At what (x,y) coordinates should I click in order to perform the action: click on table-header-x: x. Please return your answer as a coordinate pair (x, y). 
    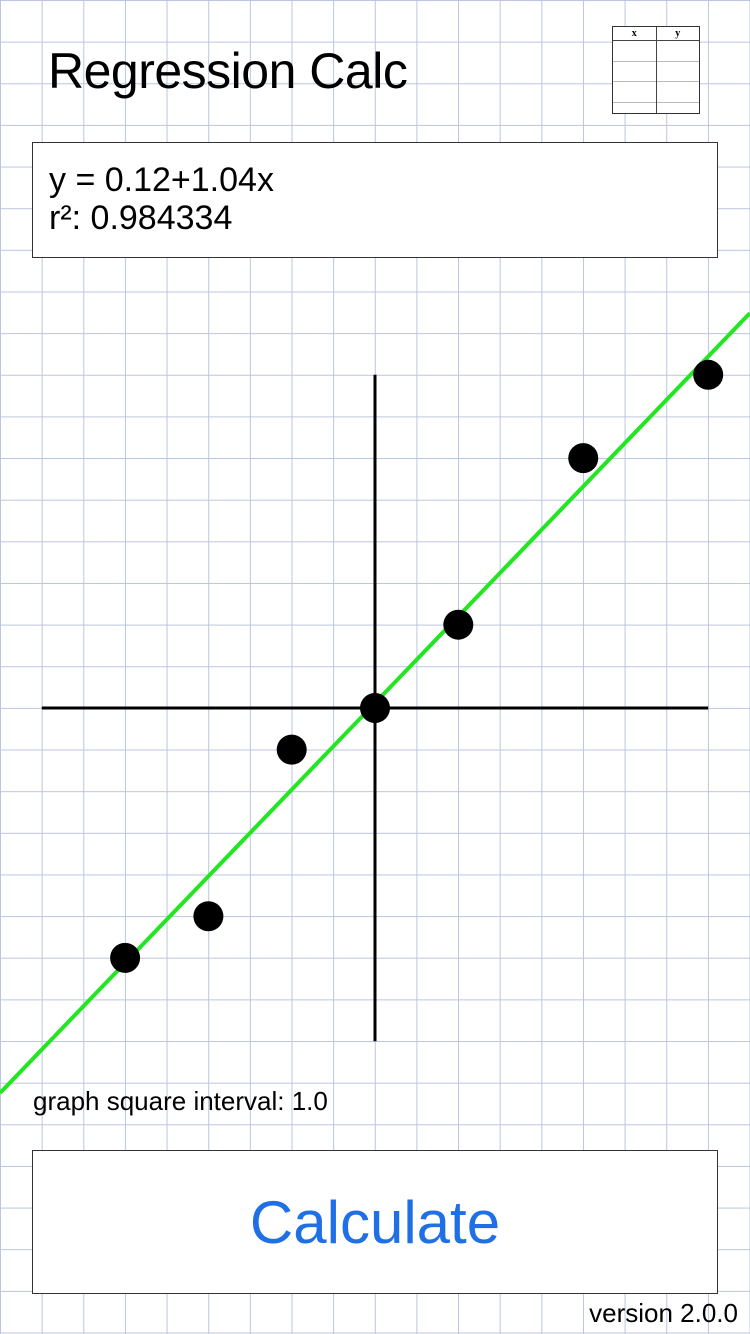
    Looking at the image, I should click on (634, 34).